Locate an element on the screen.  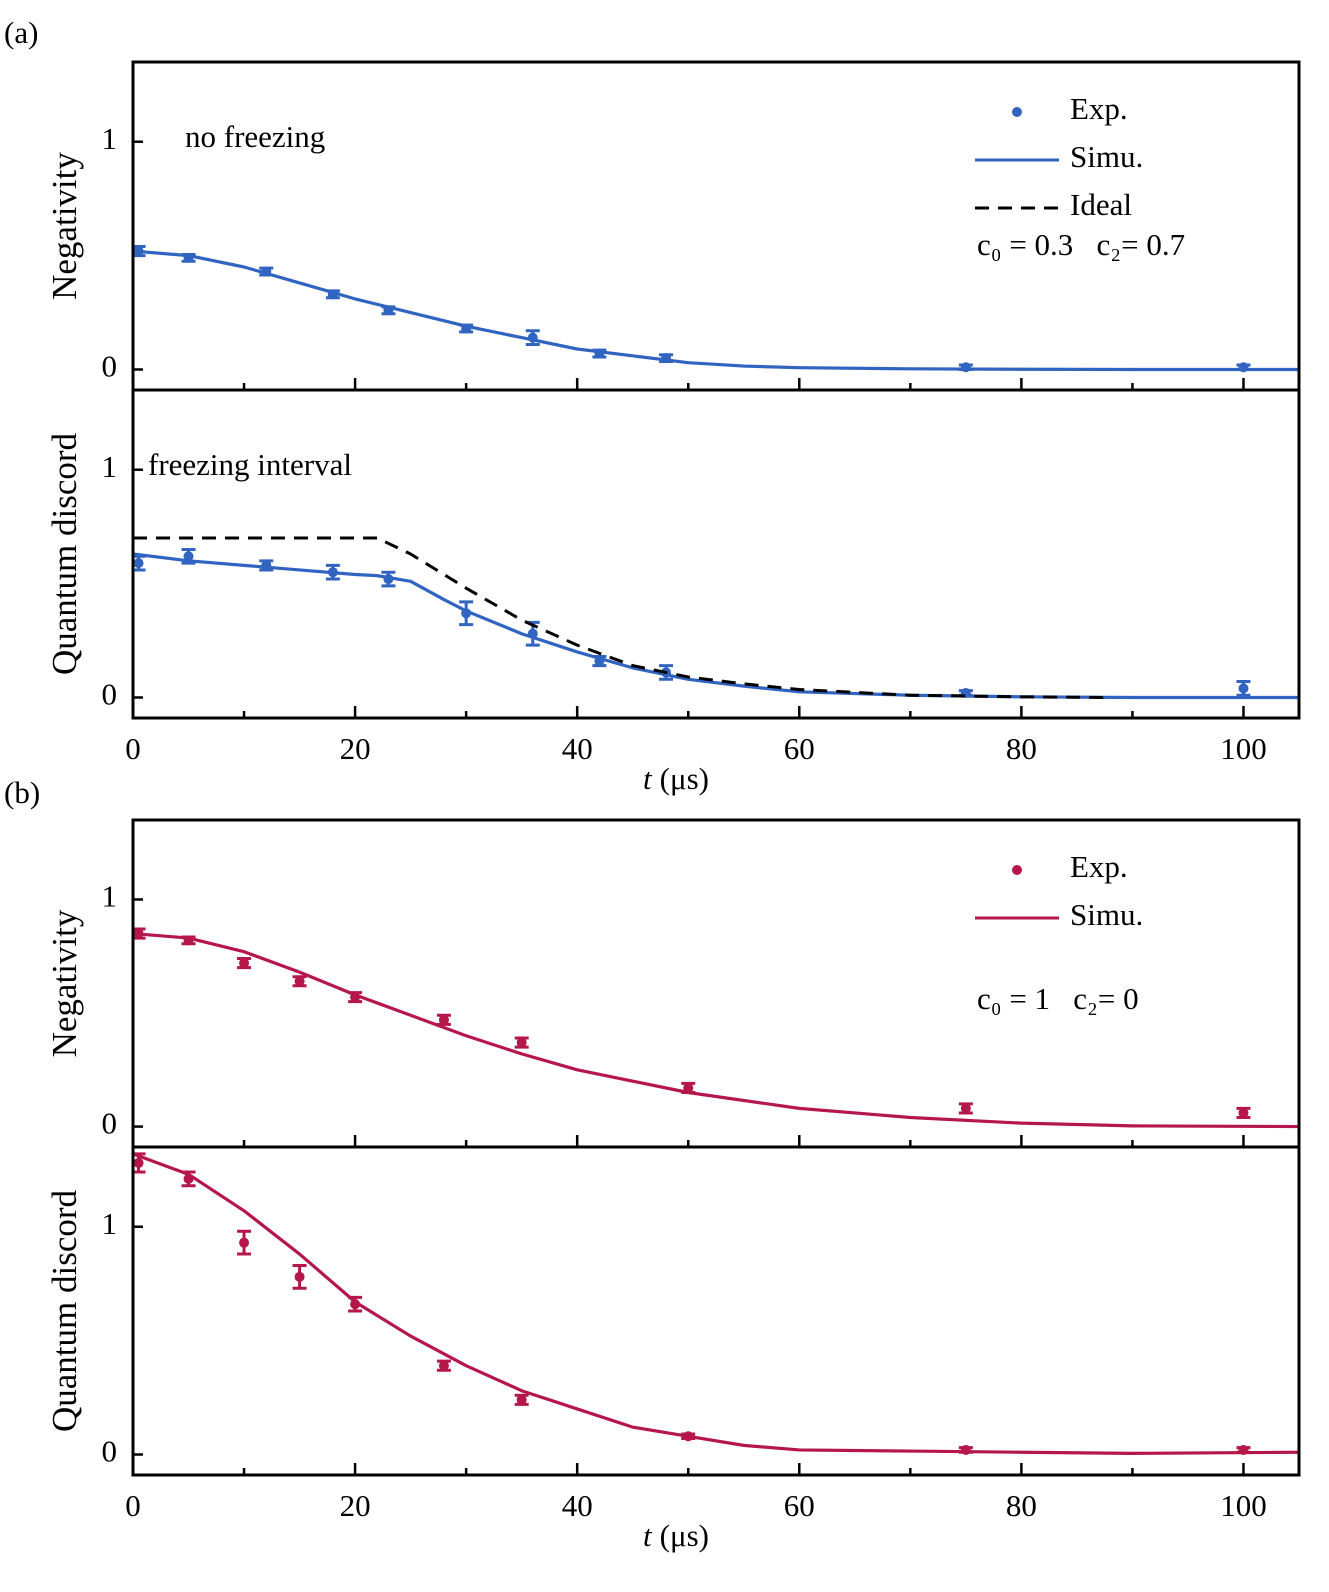
panel-label: (b) is located at coordinates (22, 792).